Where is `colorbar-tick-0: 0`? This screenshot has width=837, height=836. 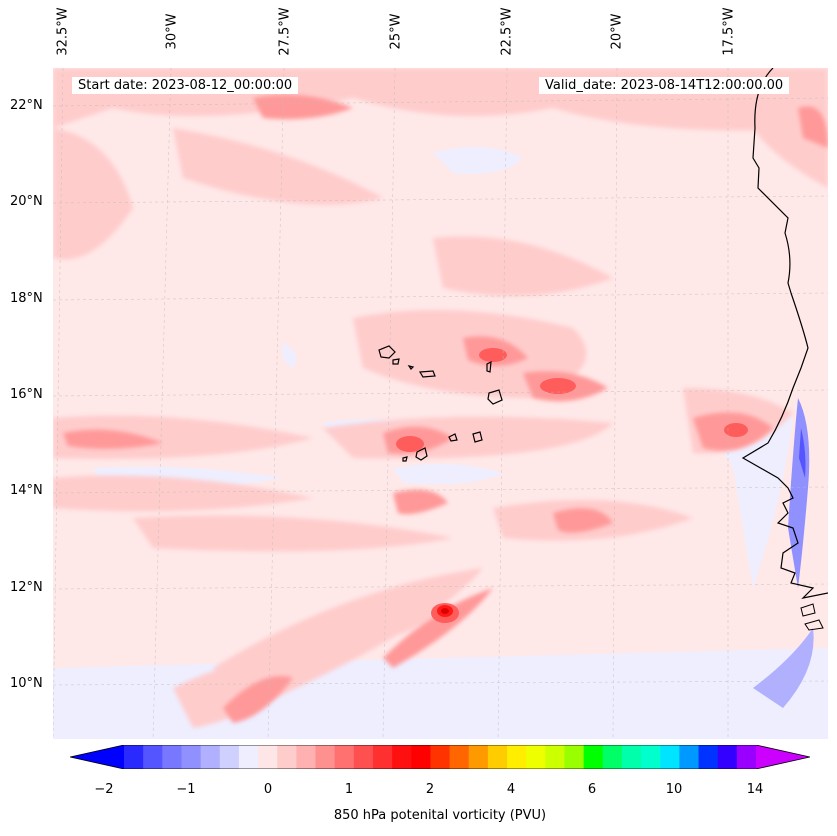
colorbar-tick-0: 0 is located at coordinates (268, 789).